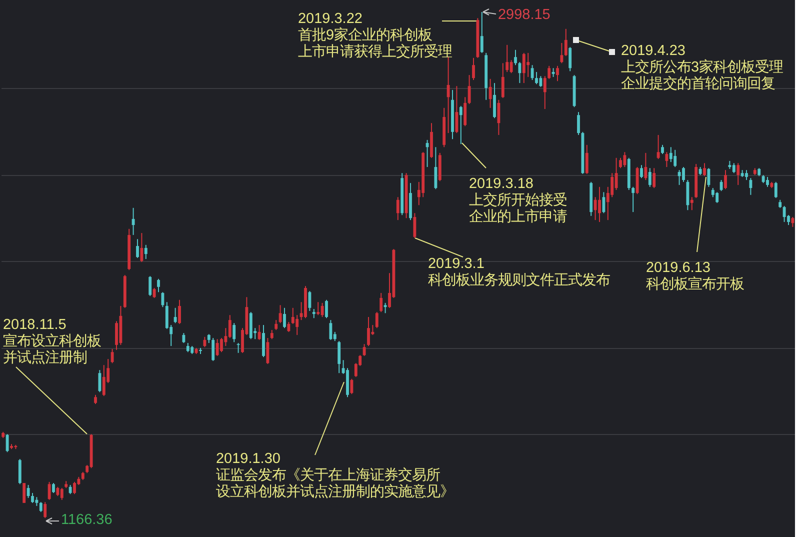  What do you see at coordinates (524, 15) in the screenshot?
I see `annotation: 2998.15` at bounding box center [524, 15].